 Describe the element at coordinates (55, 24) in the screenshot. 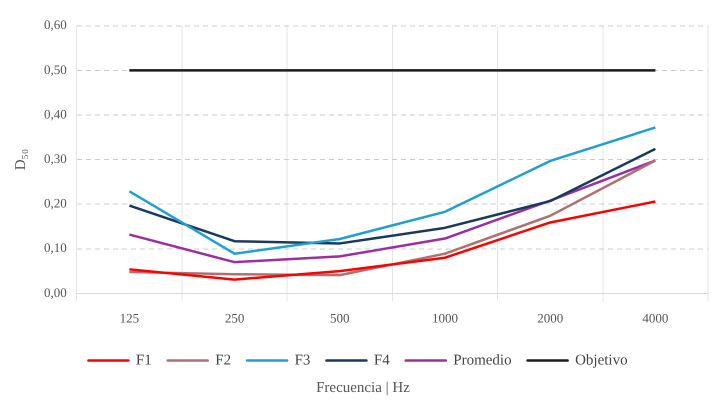

I see `y-tick-label: 0,60` at that location.